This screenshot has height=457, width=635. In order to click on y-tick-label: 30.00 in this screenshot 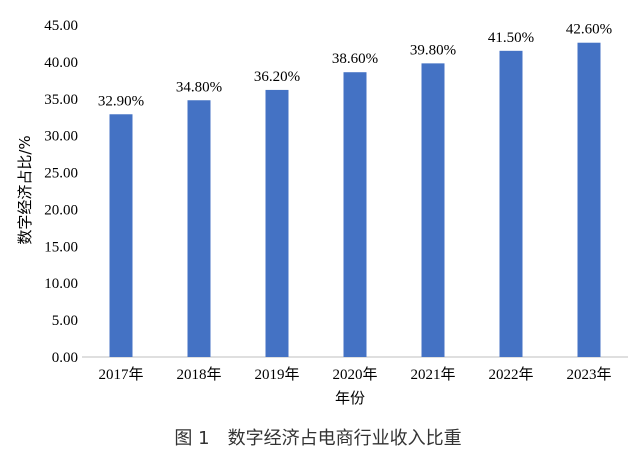, I will do `click(61, 137)`.